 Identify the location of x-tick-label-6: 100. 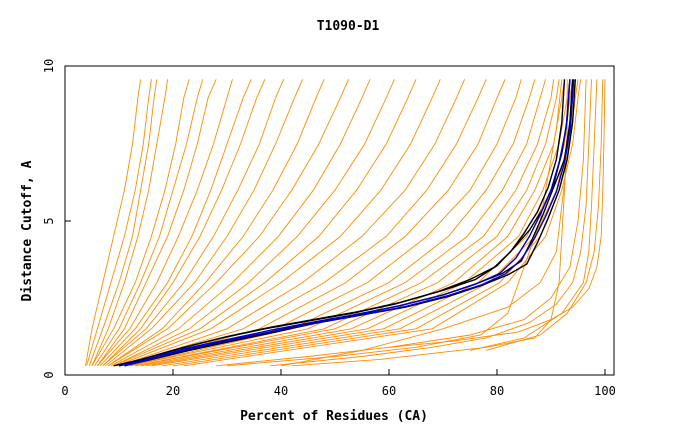
(605, 391).